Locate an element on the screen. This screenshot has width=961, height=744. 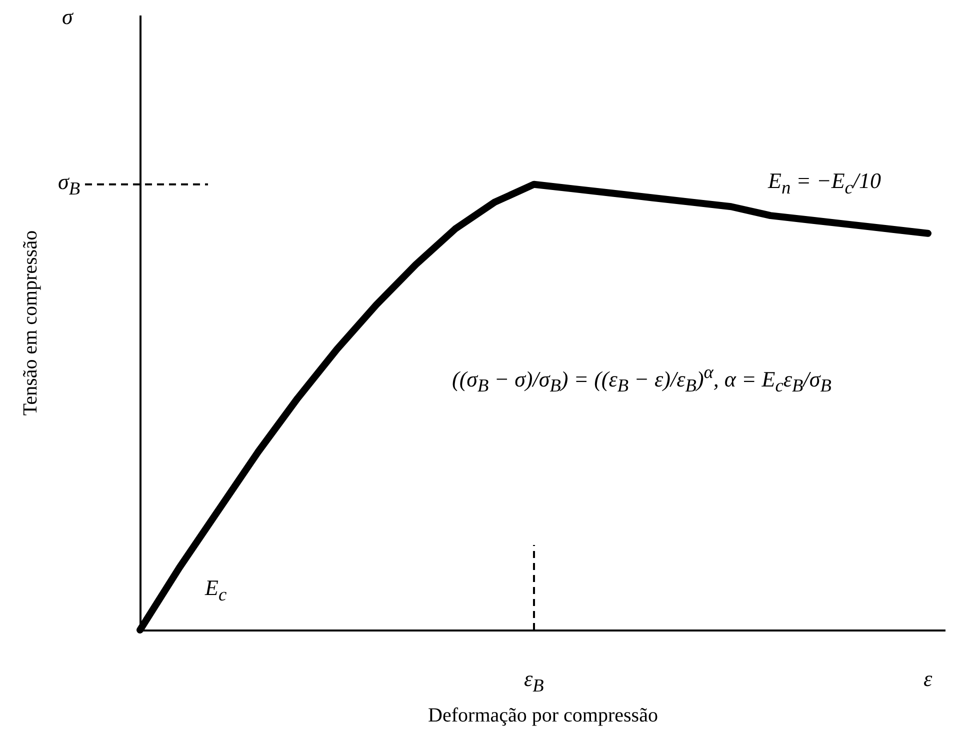
text: ((σ$_{B}$ − σ)/σ$_{B}$) = ((ε$_{B}$ − ε)/ε$_{B}$)$^{α}$, α = E$_{c}$ε$_{B}$/σ$_{B}$ is located at coordinates (642, 379).